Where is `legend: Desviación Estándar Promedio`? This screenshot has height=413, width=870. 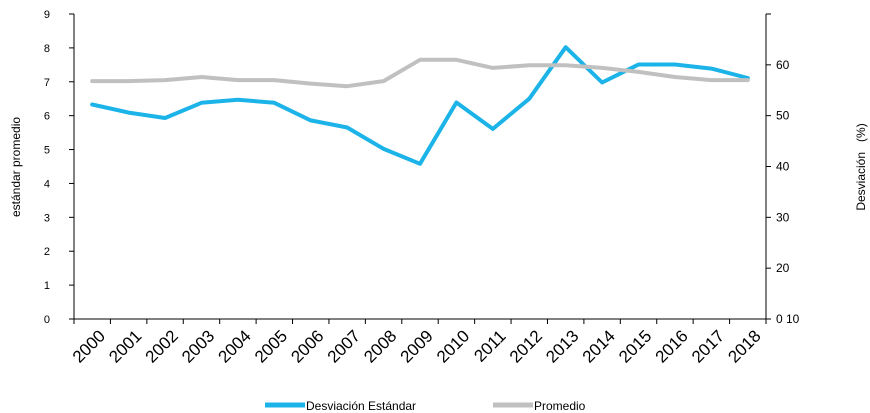
legend: Desviación Estándar Promedio is located at coordinates (425, 406).